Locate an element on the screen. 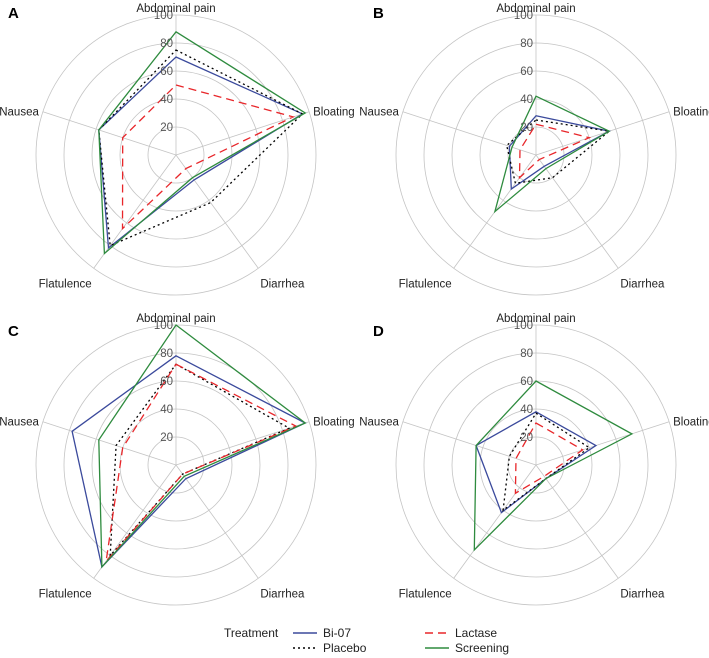  panel-d-series-lactase is located at coordinates (549, 458).